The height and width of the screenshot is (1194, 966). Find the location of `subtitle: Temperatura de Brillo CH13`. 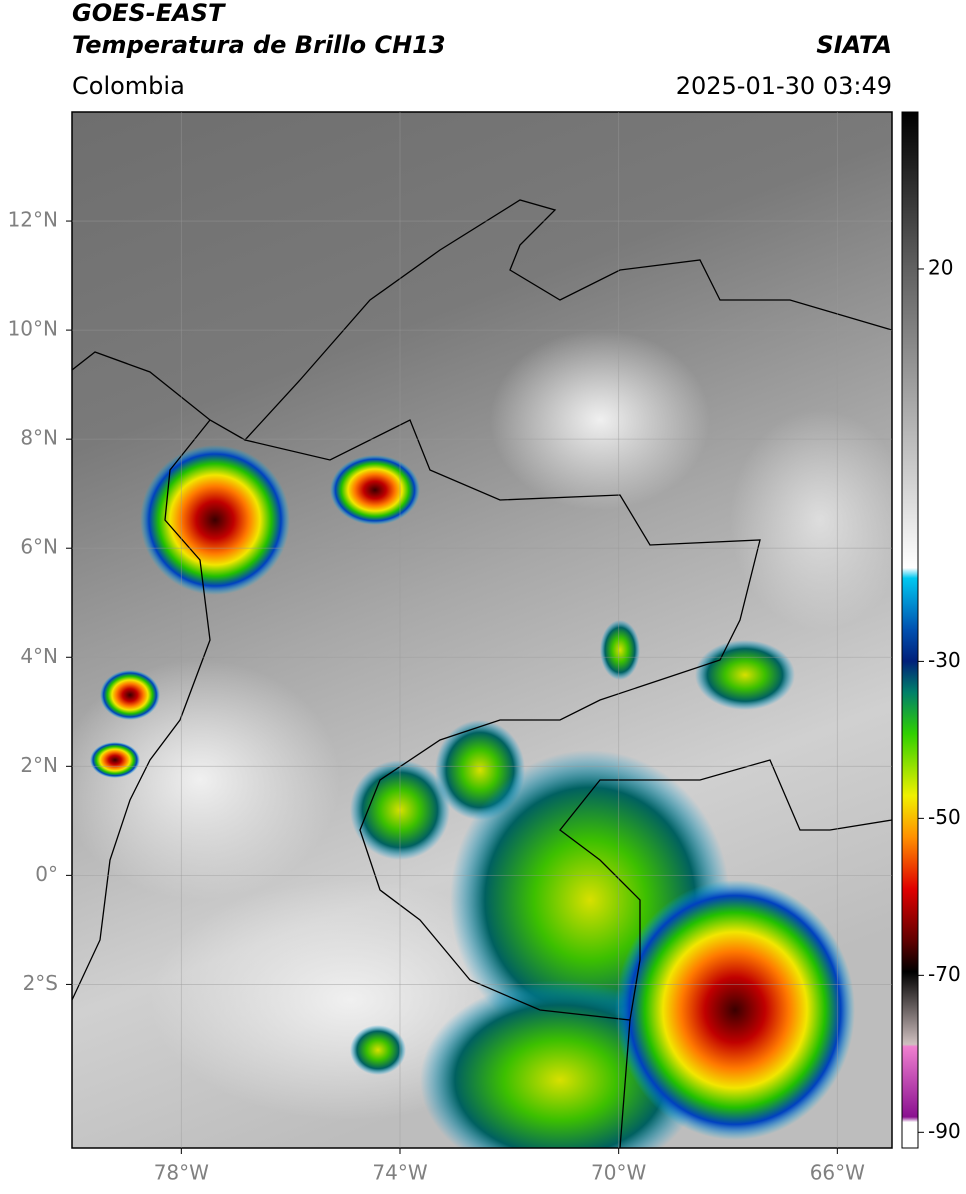

subtitle: Temperatura de Brillo CH13 is located at coordinates (259, 45).